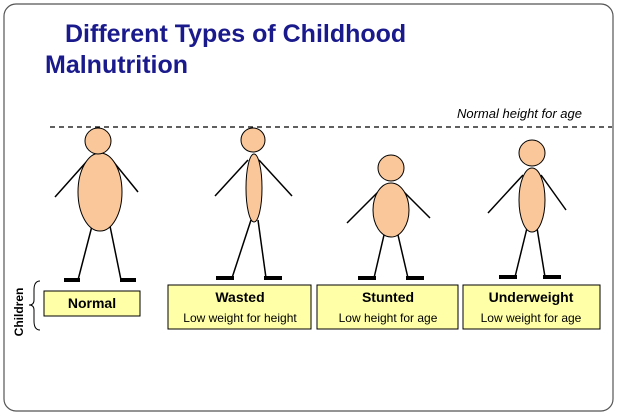 The image size is (618, 416). I want to click on type-name: Wasted, so click(239, 297).